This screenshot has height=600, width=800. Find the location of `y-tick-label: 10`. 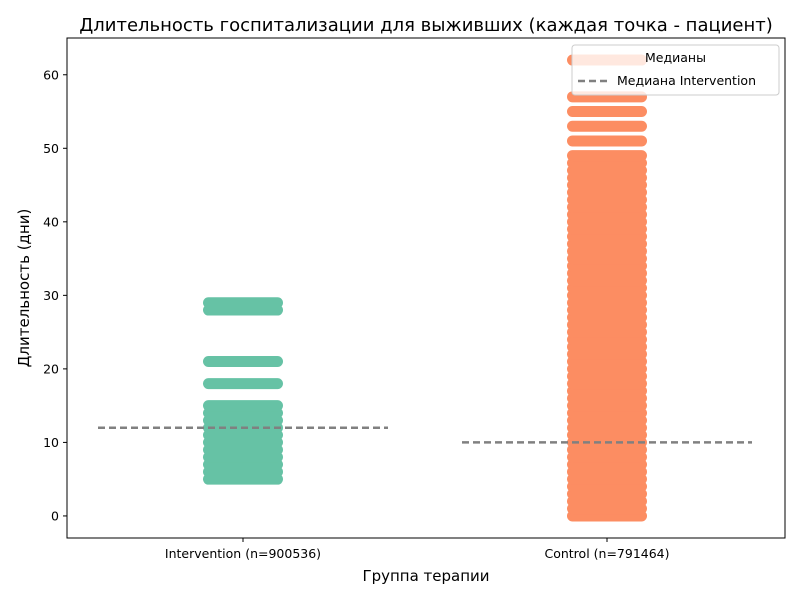

y-tick-label: 10 is located at coordinates (51, 442).